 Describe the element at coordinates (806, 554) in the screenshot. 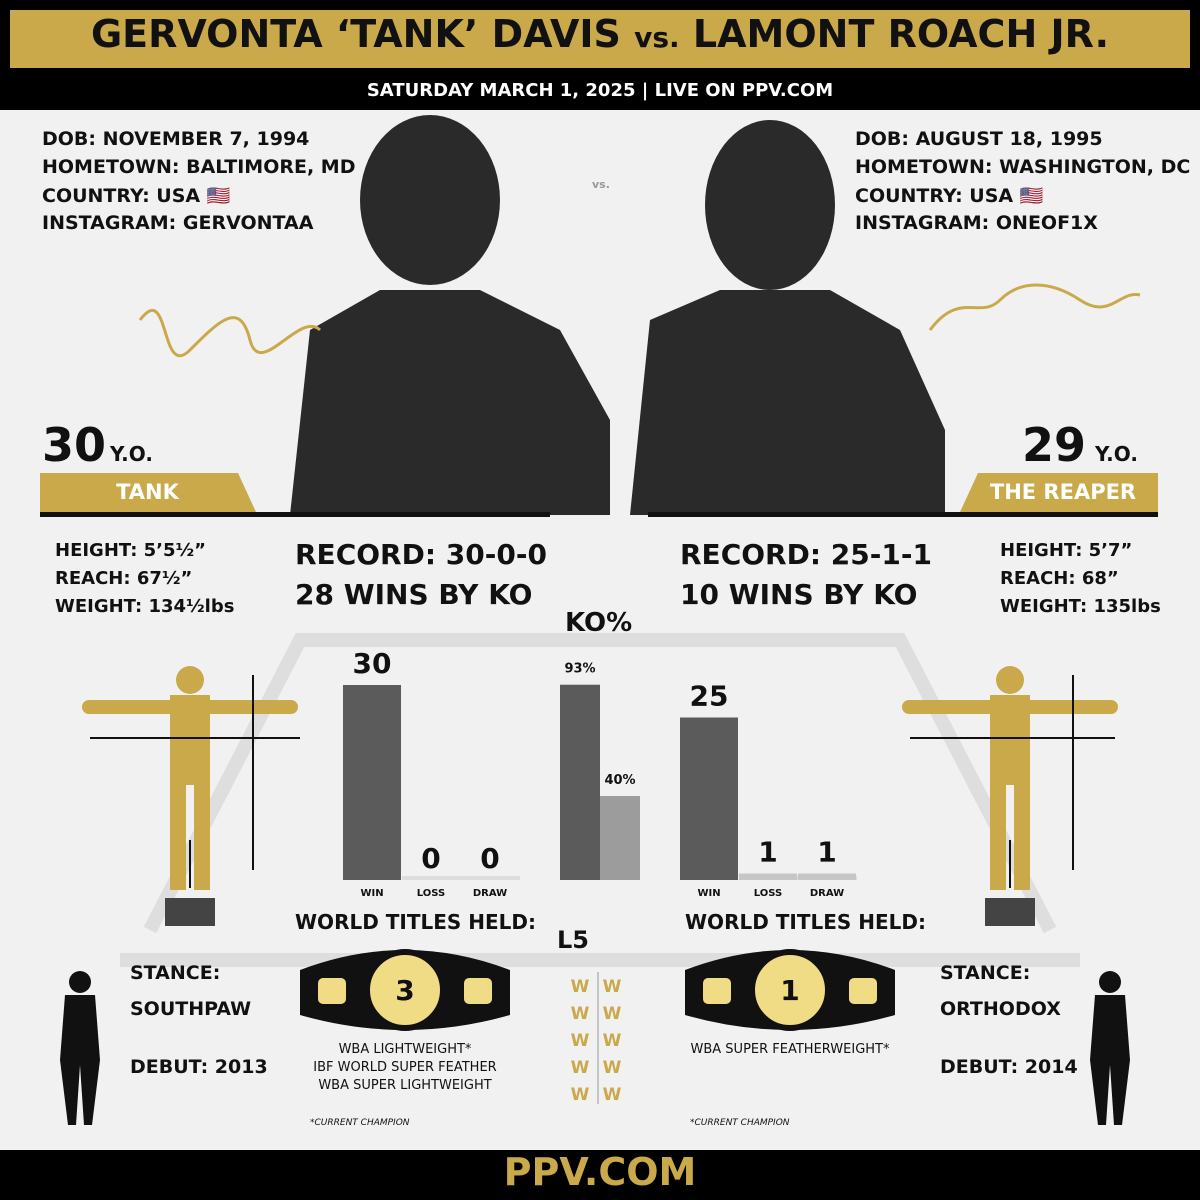

I see `record: RECORD: 25-1-1` at that location.